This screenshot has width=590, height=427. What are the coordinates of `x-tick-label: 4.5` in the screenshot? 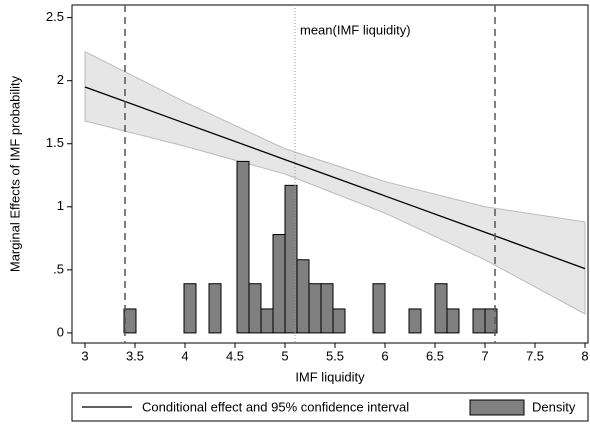 It's located at (235, 355).